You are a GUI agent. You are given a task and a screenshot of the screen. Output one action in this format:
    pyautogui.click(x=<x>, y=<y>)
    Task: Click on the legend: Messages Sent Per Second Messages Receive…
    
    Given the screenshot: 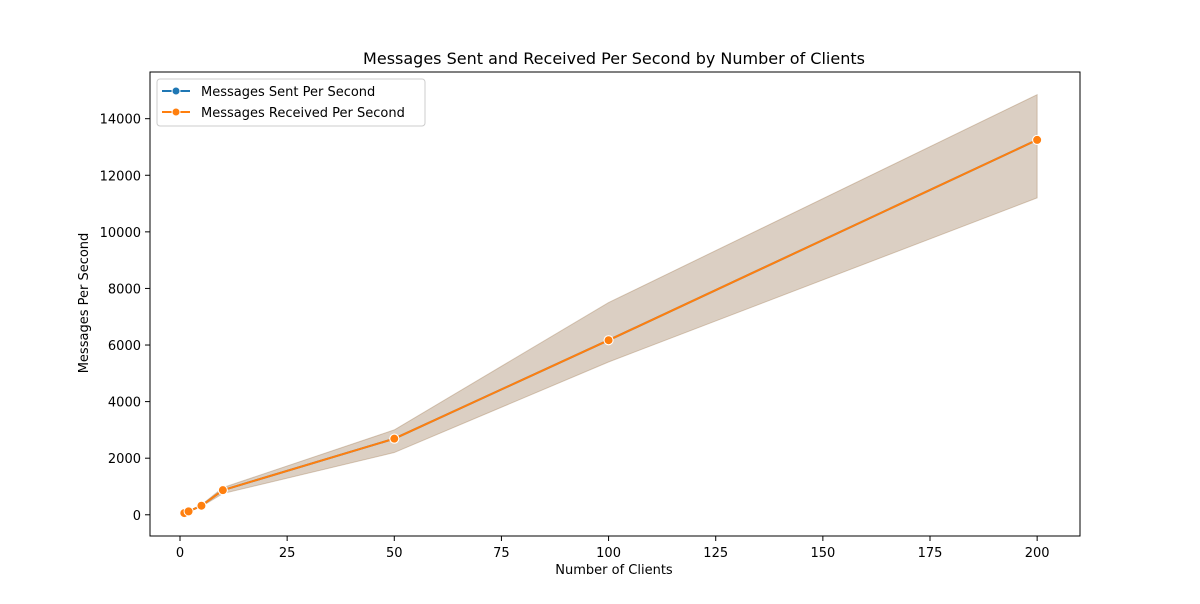 What is the action you would take?
    pyautogui.click(x=291, y=102)
    